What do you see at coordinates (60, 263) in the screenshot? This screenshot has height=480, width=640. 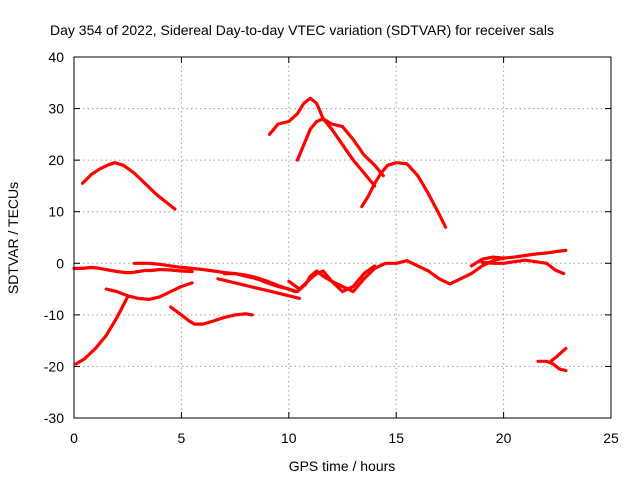 I see `y-tick-label: 0` at bounding box center [60, 263].